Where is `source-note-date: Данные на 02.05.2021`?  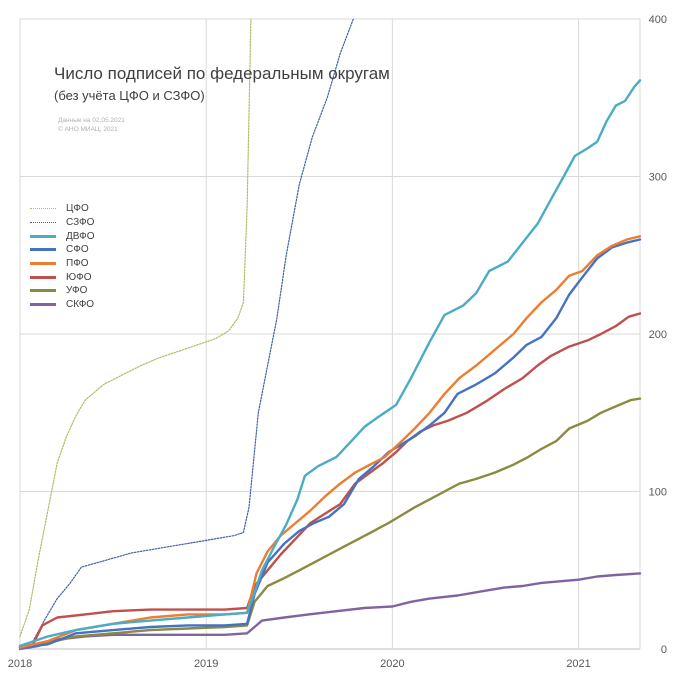 source-note-date: Данные на 02.05.2021 is located at coordinates (91, 120).